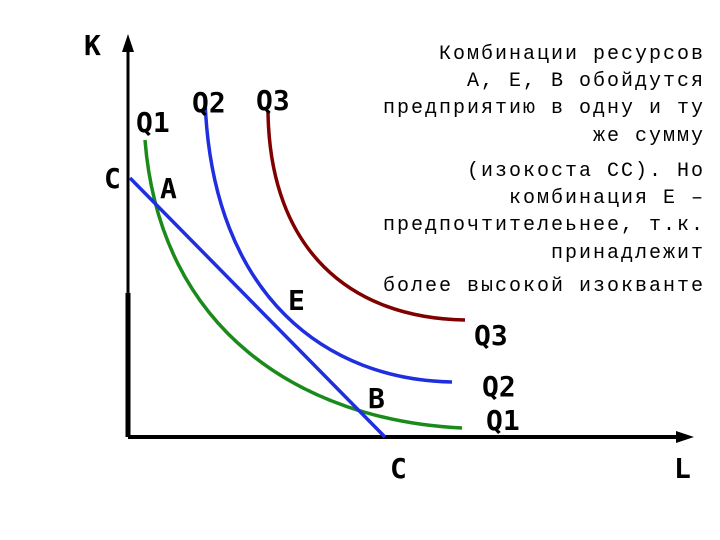 This screenshot has height=540, width=720. I want to click on note-line: комбинация Е –, so click(607, 198).